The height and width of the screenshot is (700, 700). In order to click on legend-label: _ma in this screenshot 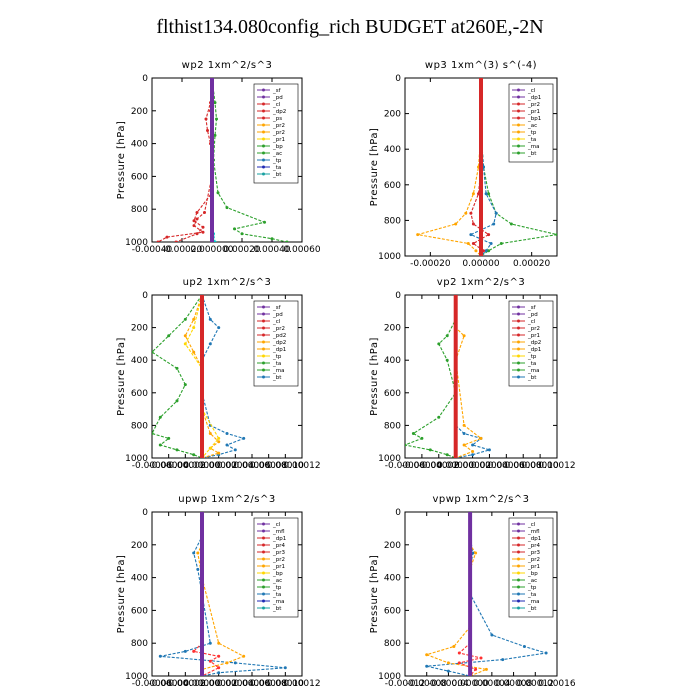, I will do `click(278, 602)`.